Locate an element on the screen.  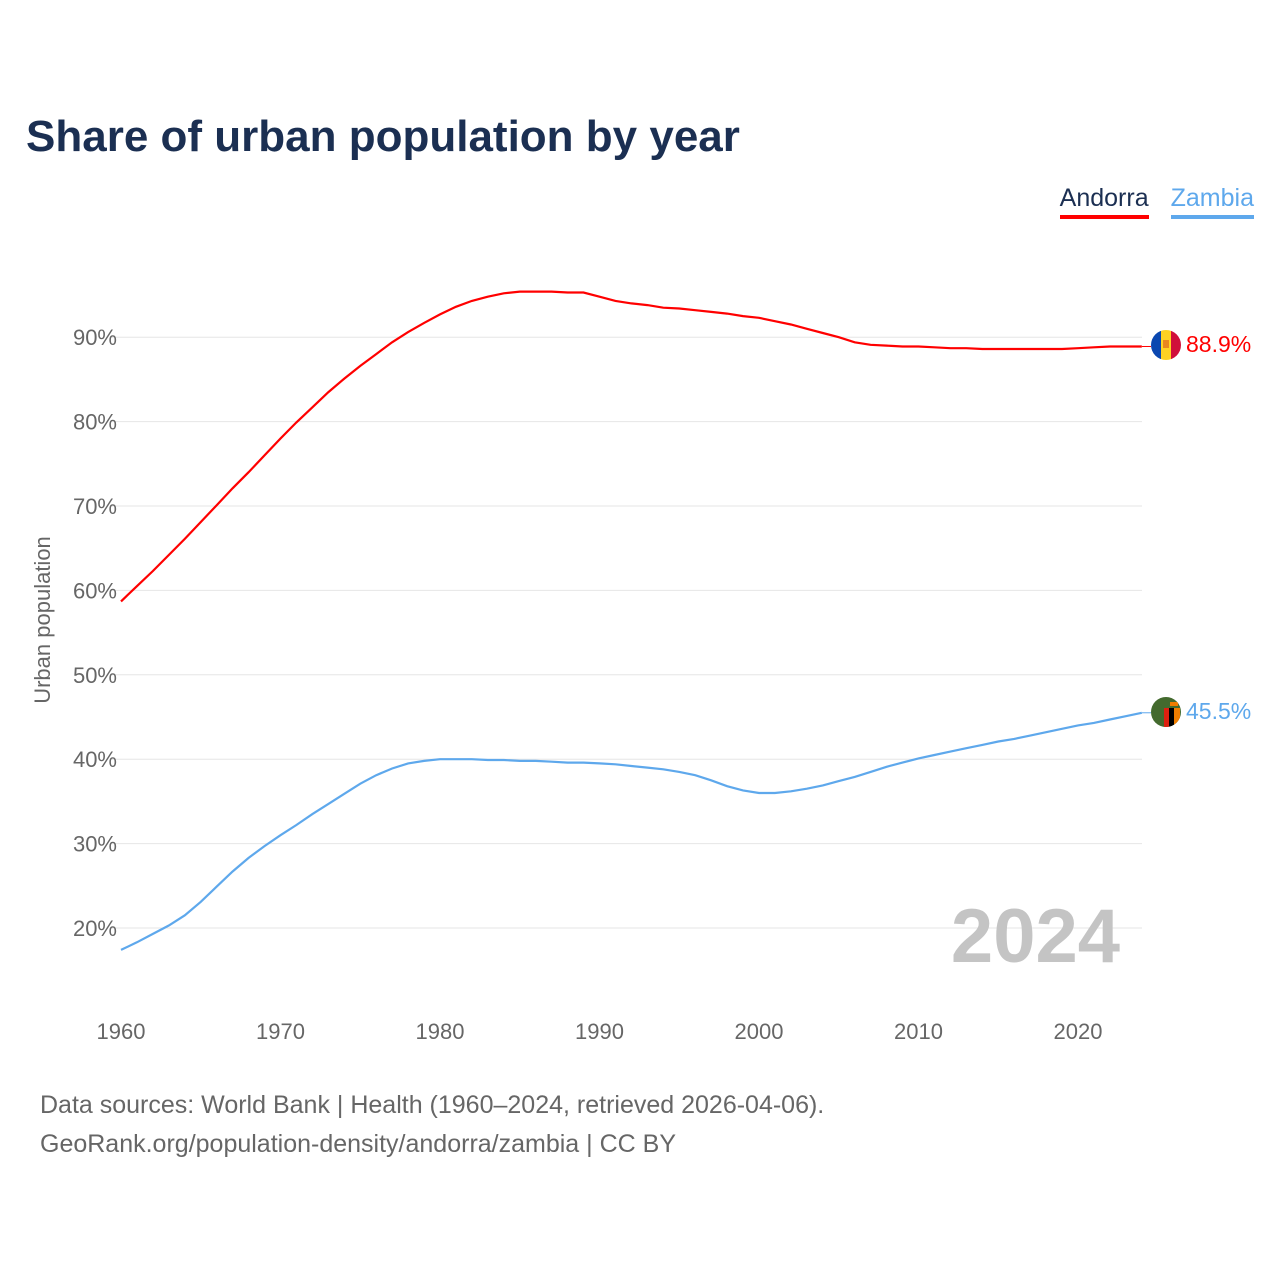
y-tick-label: 90% is located at coordinates (95, 337).